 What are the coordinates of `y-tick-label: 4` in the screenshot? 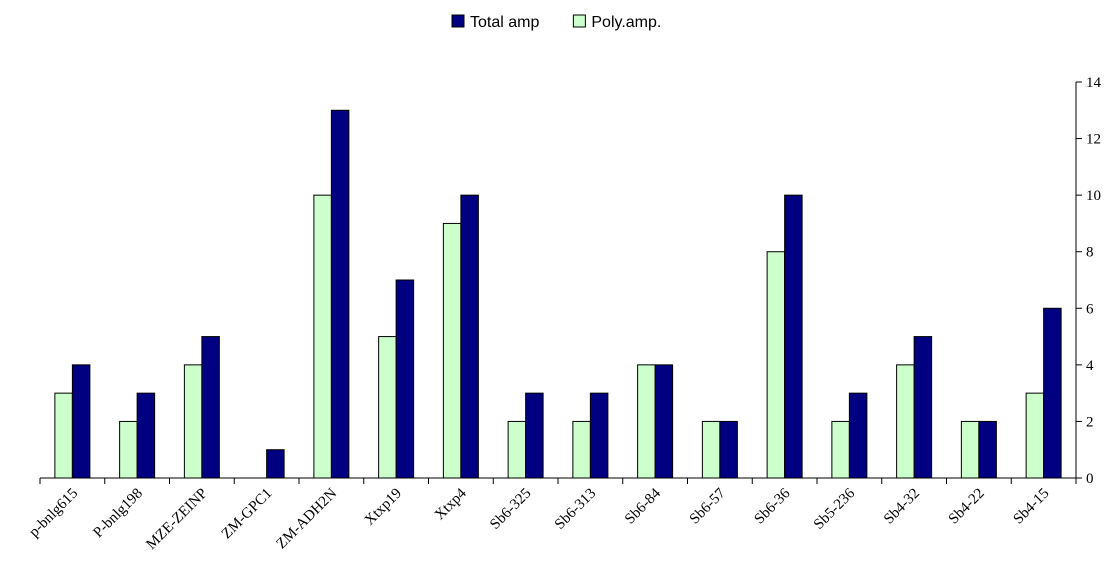 It's located at (1090, 366).